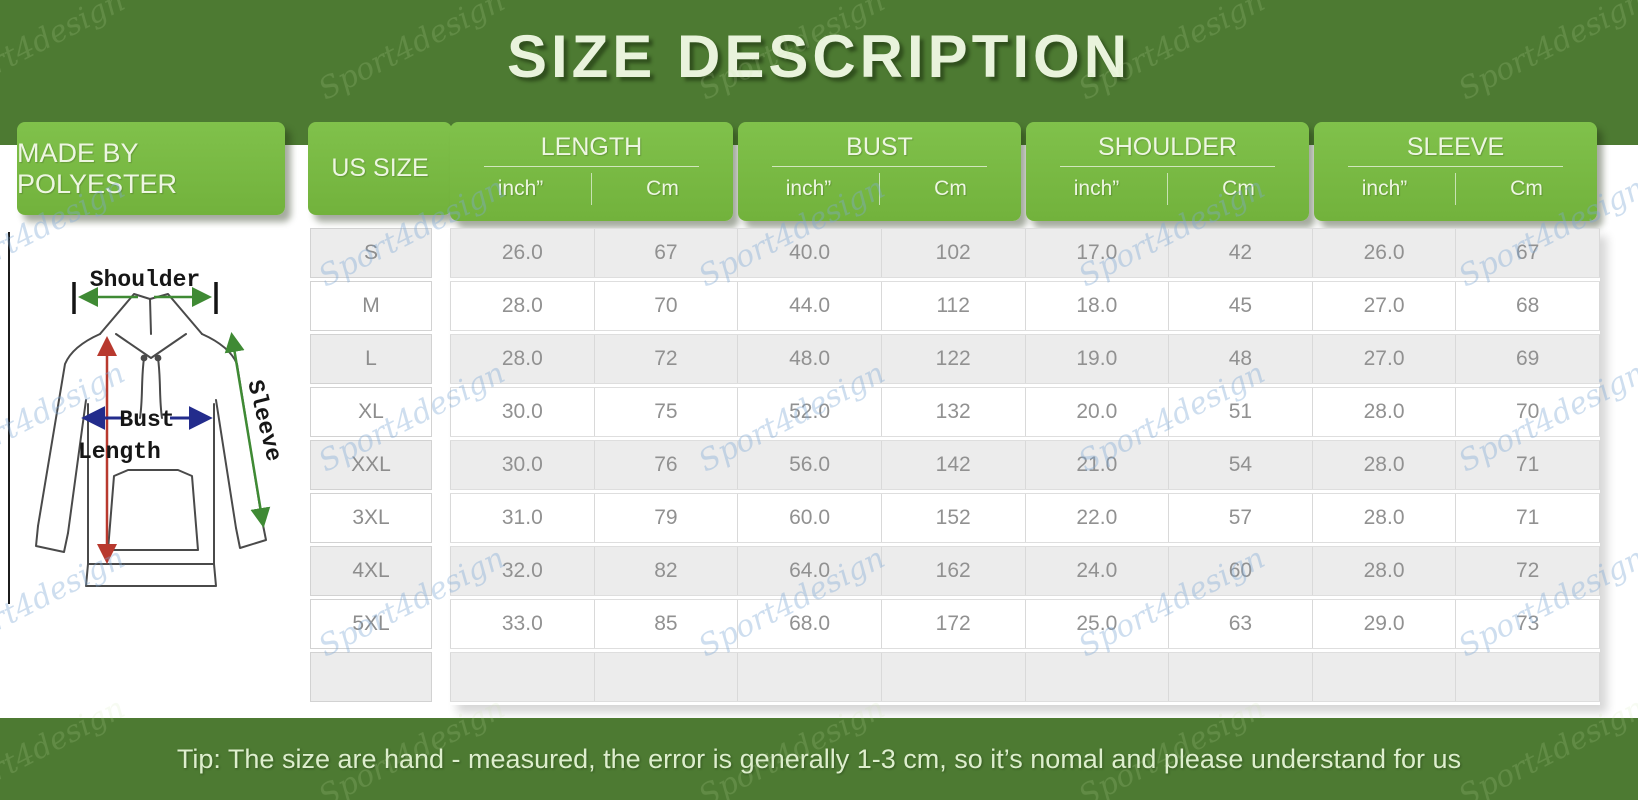 The width and height of the screenshot is (1638, 800). Describe the element at coordinates (810, 306) in the screenshot. I see `size-cell: 44.0` at that location.